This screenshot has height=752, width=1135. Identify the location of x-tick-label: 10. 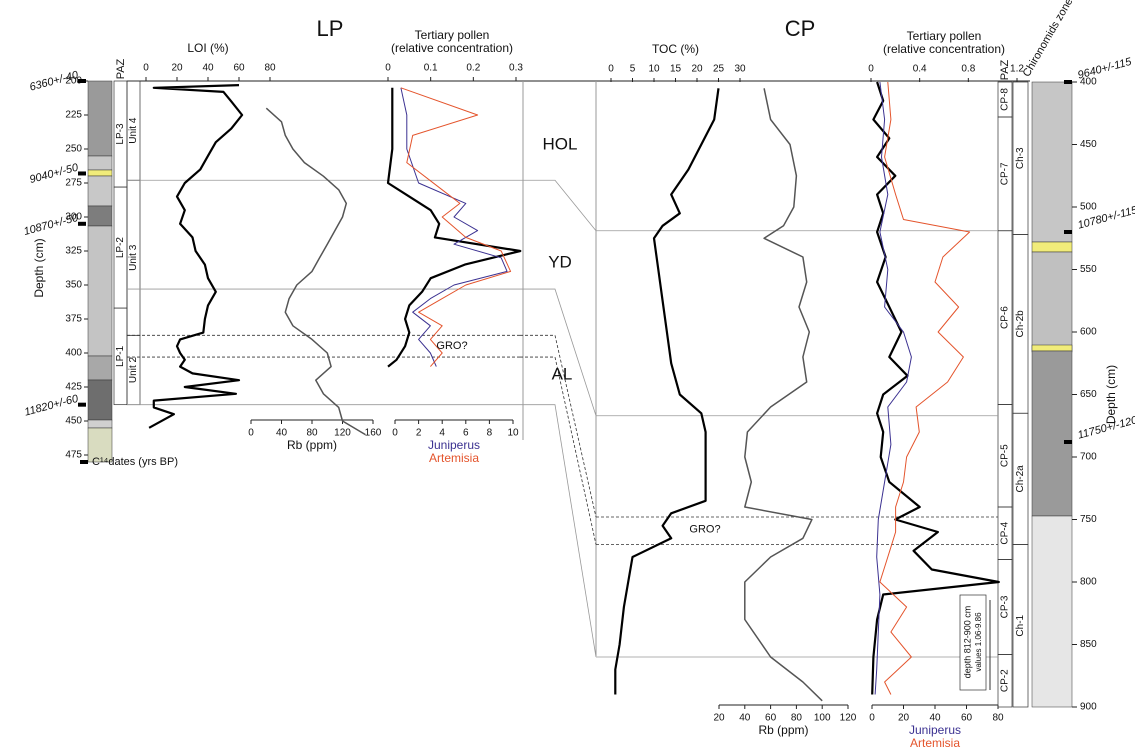
(513, 433).